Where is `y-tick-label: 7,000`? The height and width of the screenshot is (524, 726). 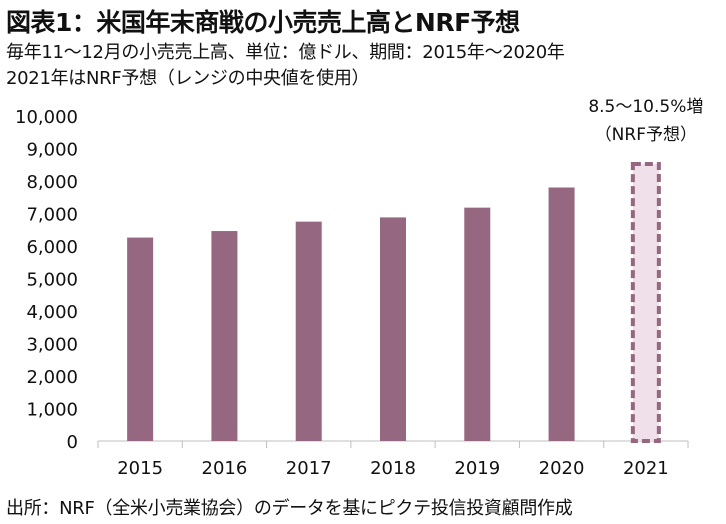
y-tick-label: 7,000 is located at coordinates (52, 215).